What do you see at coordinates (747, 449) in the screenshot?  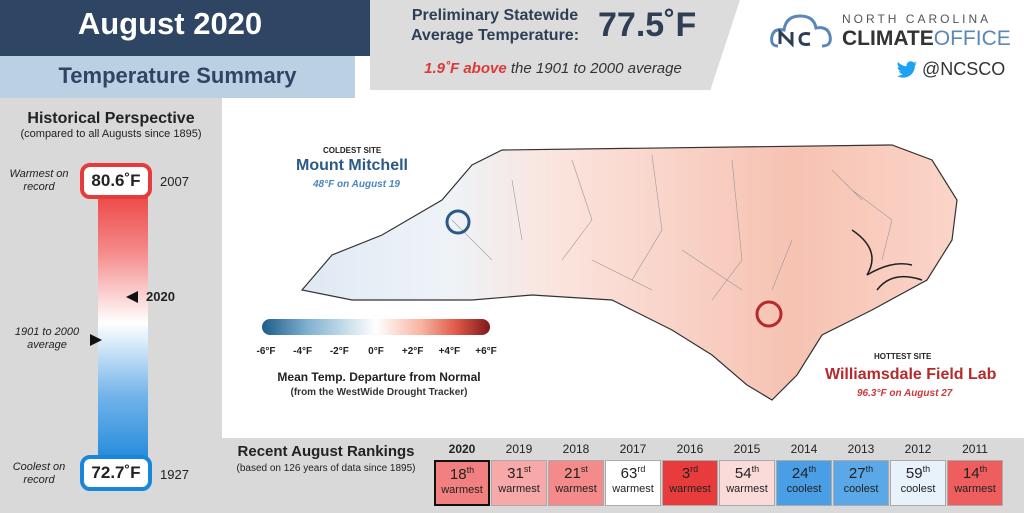 I see `ranking-year: 2015` at bounding box center [747, 449].